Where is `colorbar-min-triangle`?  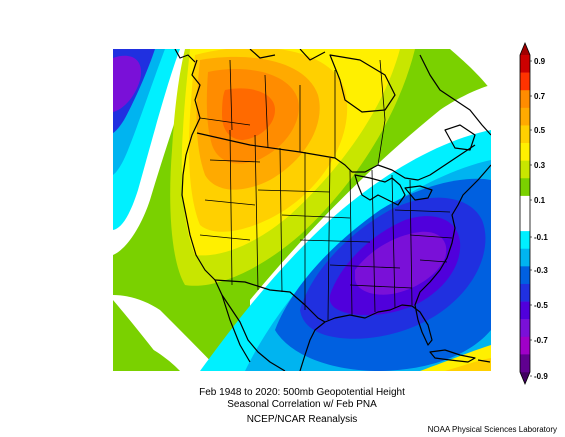
colorbar-min-triangle is located at coordinates (525, 378).